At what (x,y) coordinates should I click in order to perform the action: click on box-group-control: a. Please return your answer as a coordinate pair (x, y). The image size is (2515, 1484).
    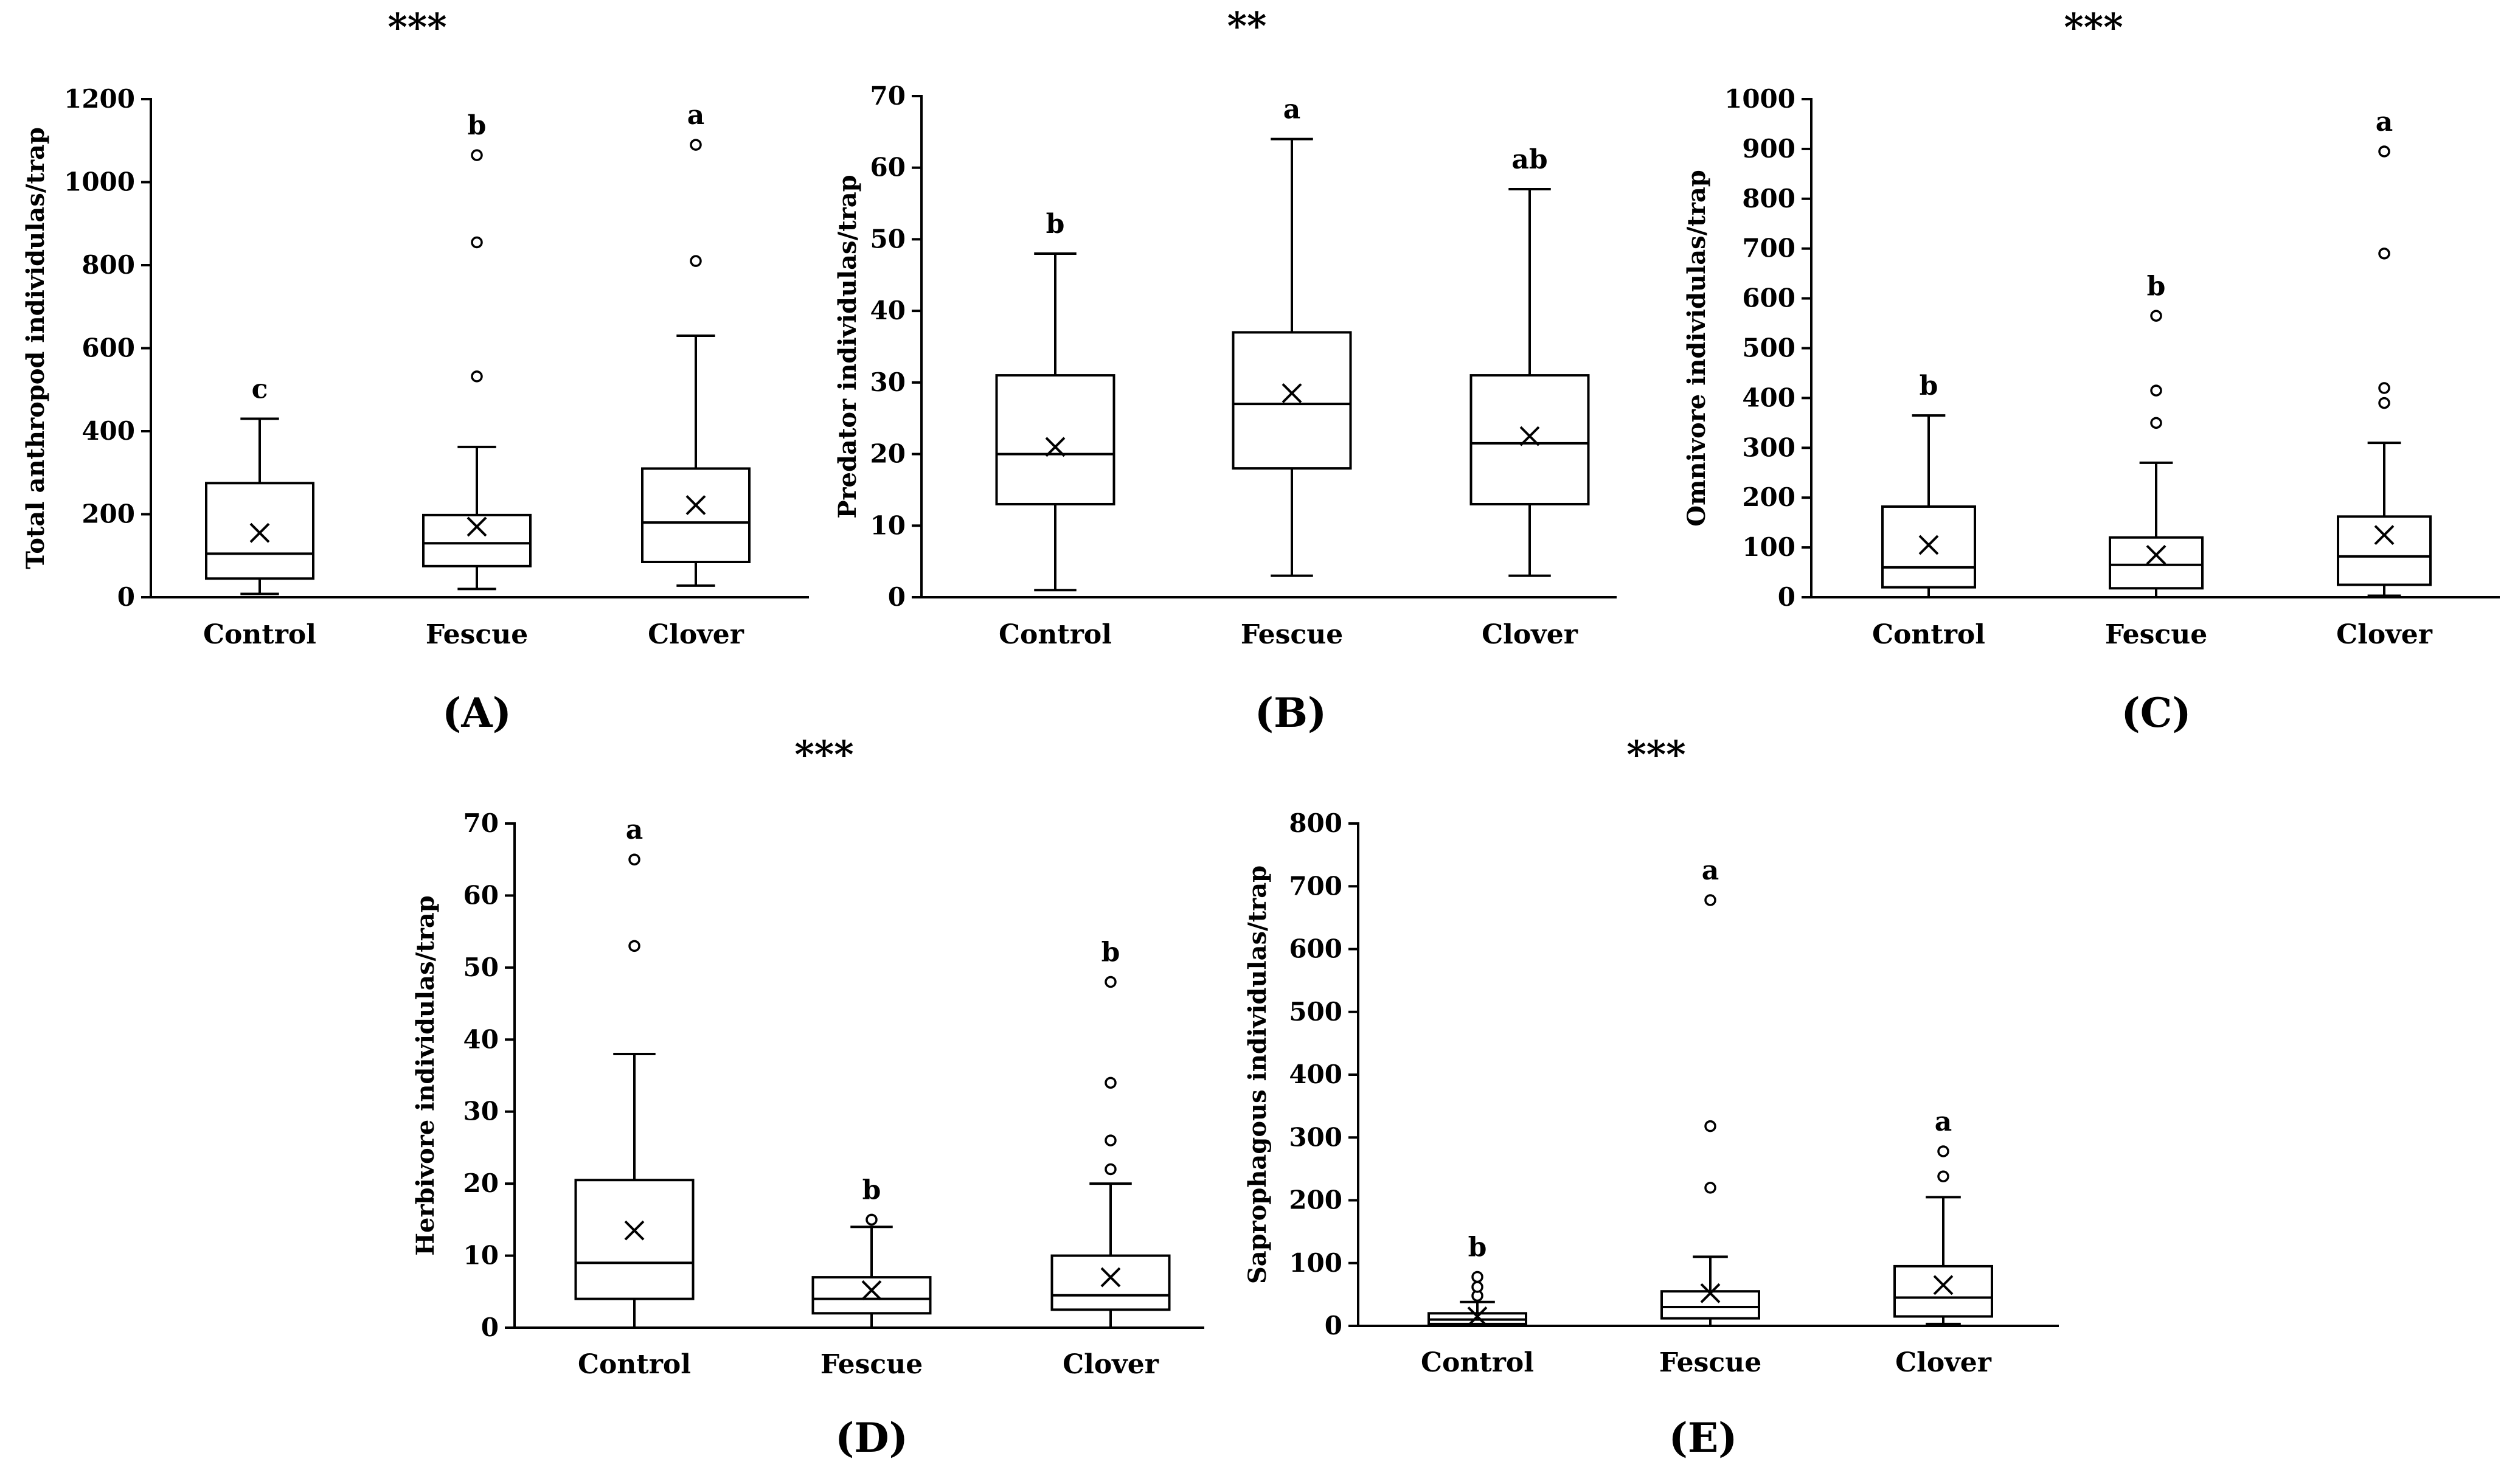
    Looking at the image, I should click on (634, 1071).